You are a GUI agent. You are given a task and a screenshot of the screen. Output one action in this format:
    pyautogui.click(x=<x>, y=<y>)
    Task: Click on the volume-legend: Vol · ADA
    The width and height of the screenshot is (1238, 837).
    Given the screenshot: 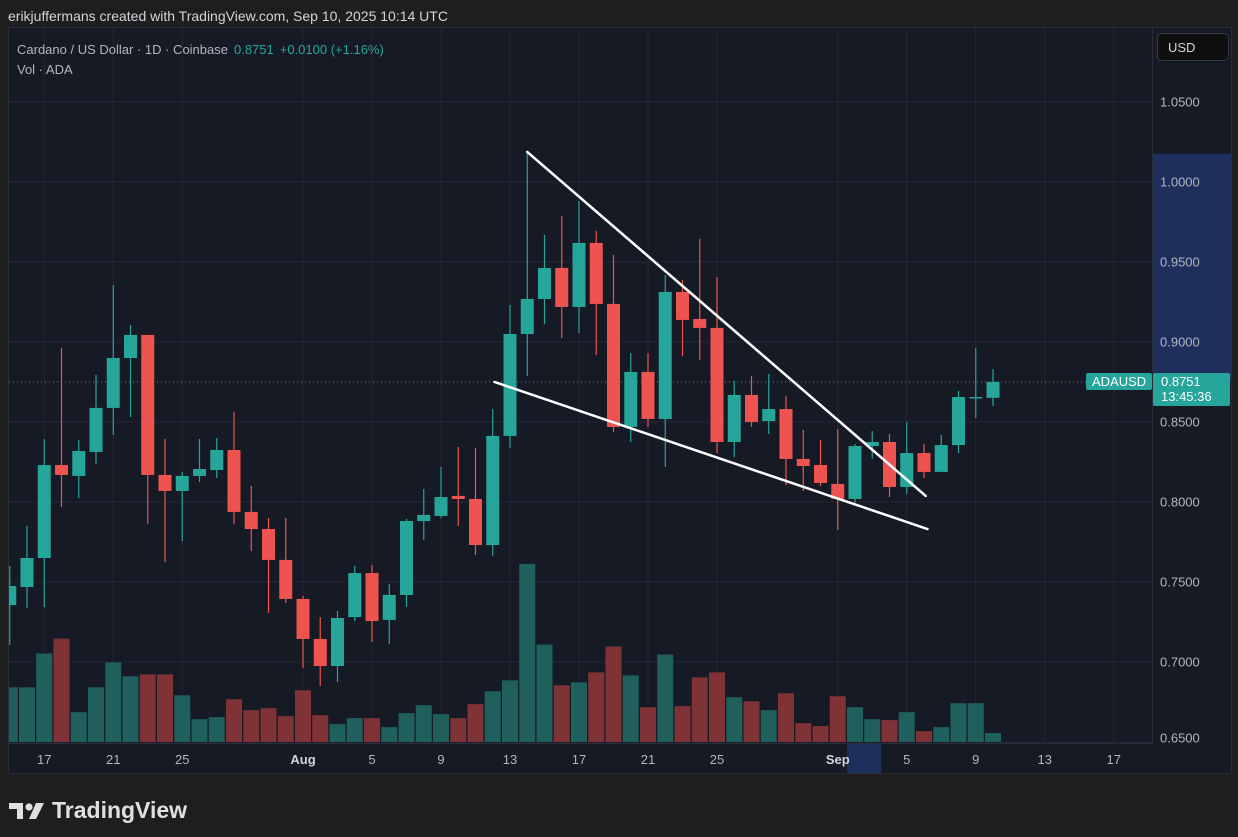 What is the action you would take?
    pyautogui.click(x=45, y=69)
    